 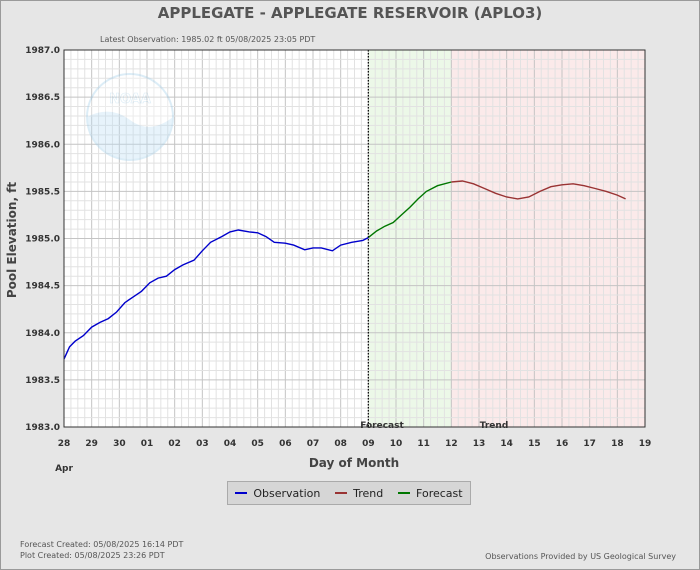 What do you see at coordinates (42, 381) in the screenshot?
I see `y-tick-label: 1983.5` at bounding box center [42, 381].